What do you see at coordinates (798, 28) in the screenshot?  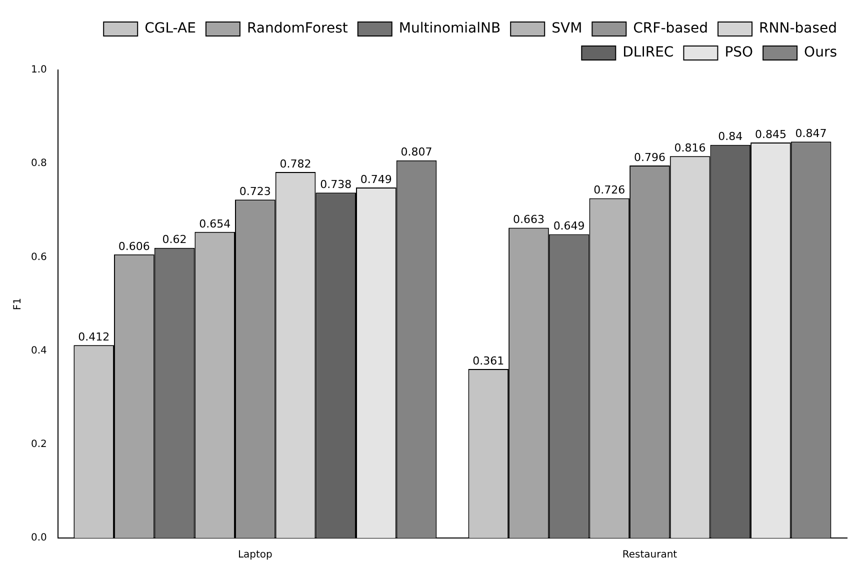 I see `legend-label: RNN-based` at bounding box center [798, 28].